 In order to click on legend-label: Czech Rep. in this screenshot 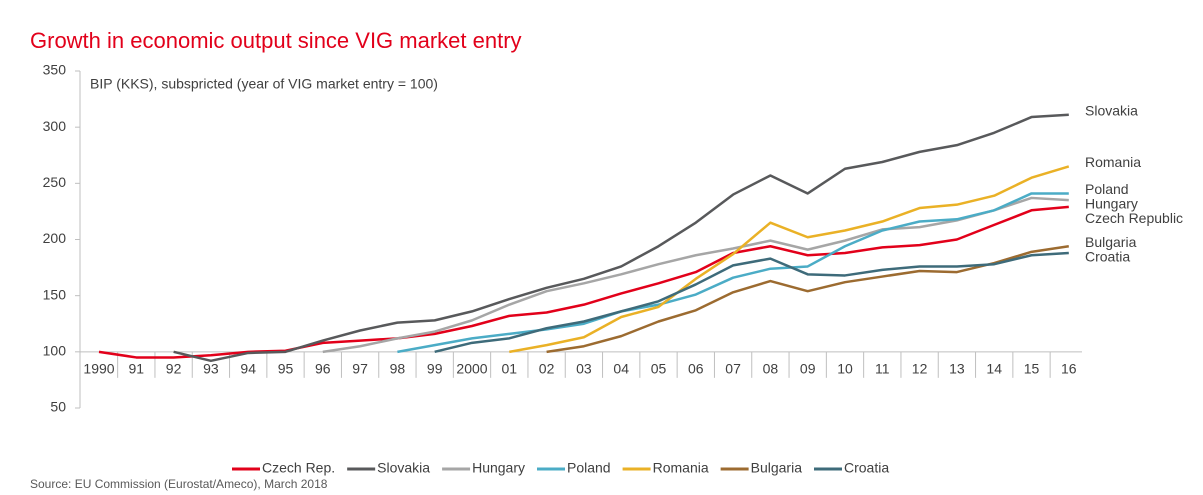, I will do `click(298, 468)`.